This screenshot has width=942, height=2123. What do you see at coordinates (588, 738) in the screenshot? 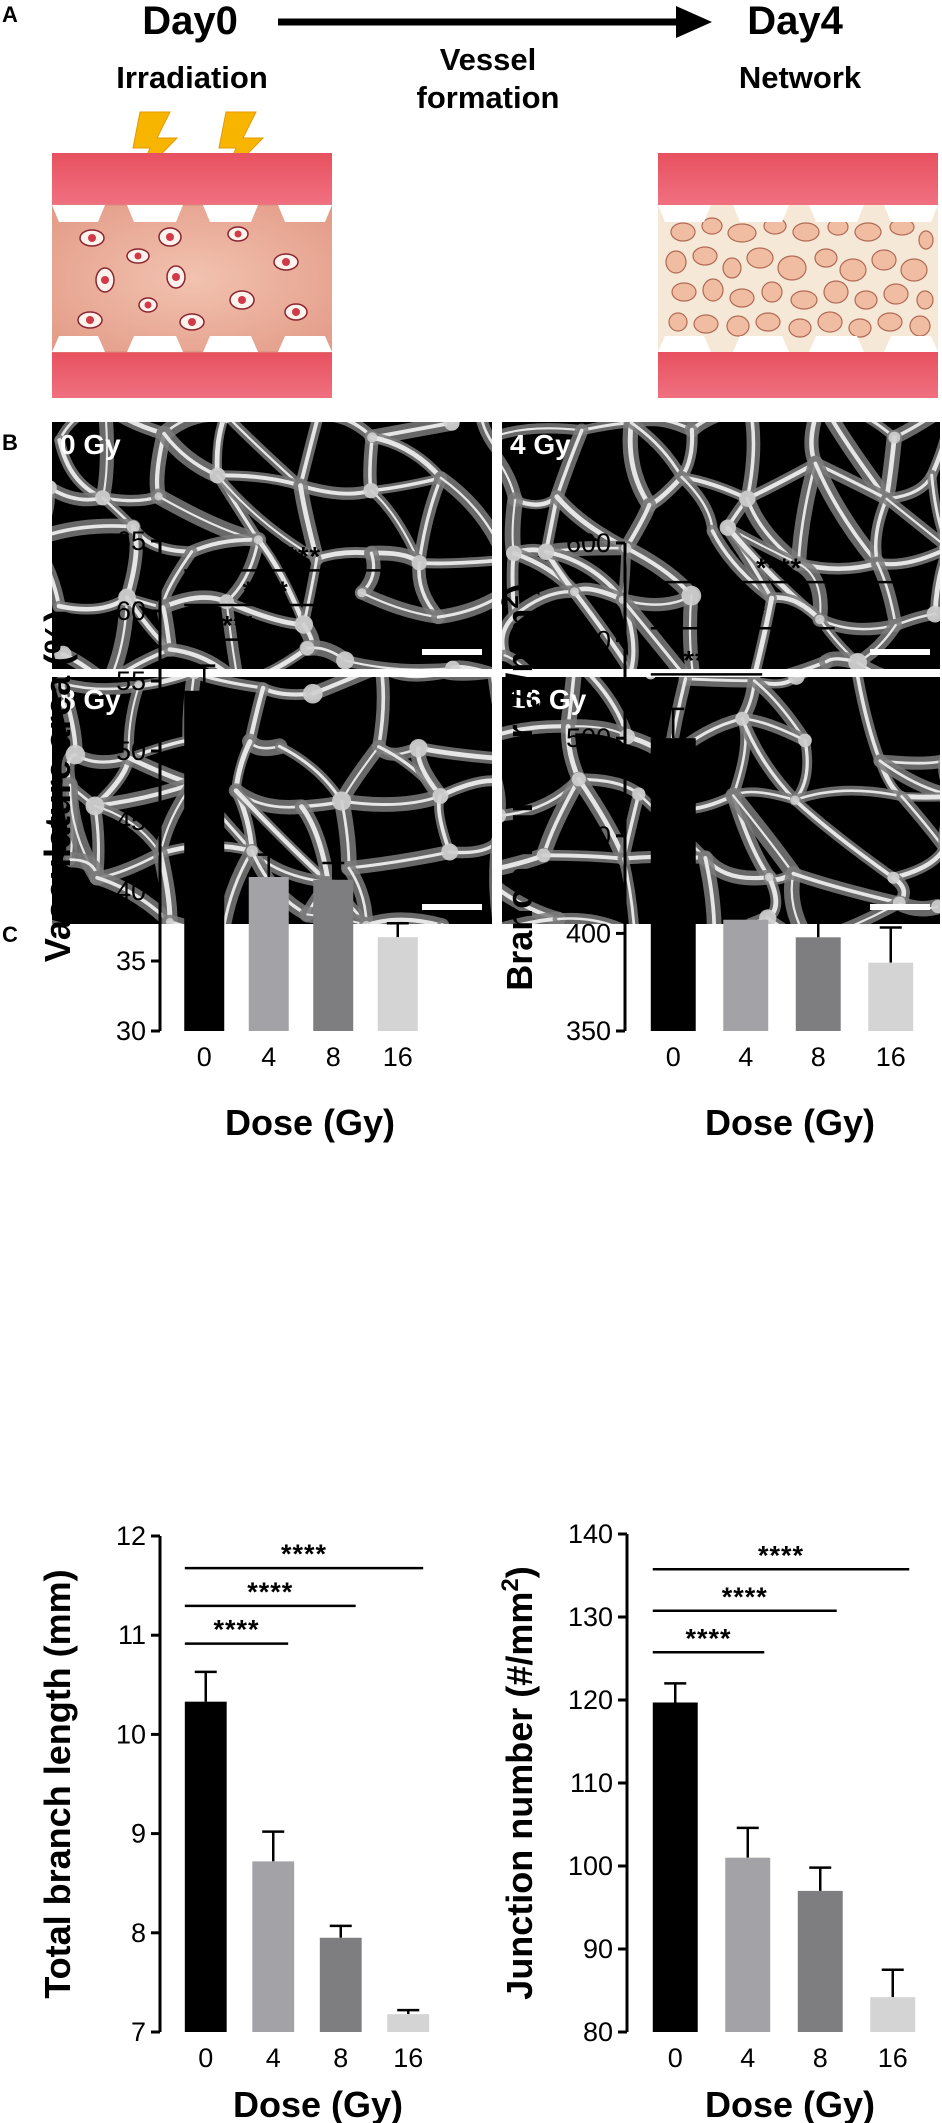
I see `y-tick-label: 500` at bounding box center [588, 738].